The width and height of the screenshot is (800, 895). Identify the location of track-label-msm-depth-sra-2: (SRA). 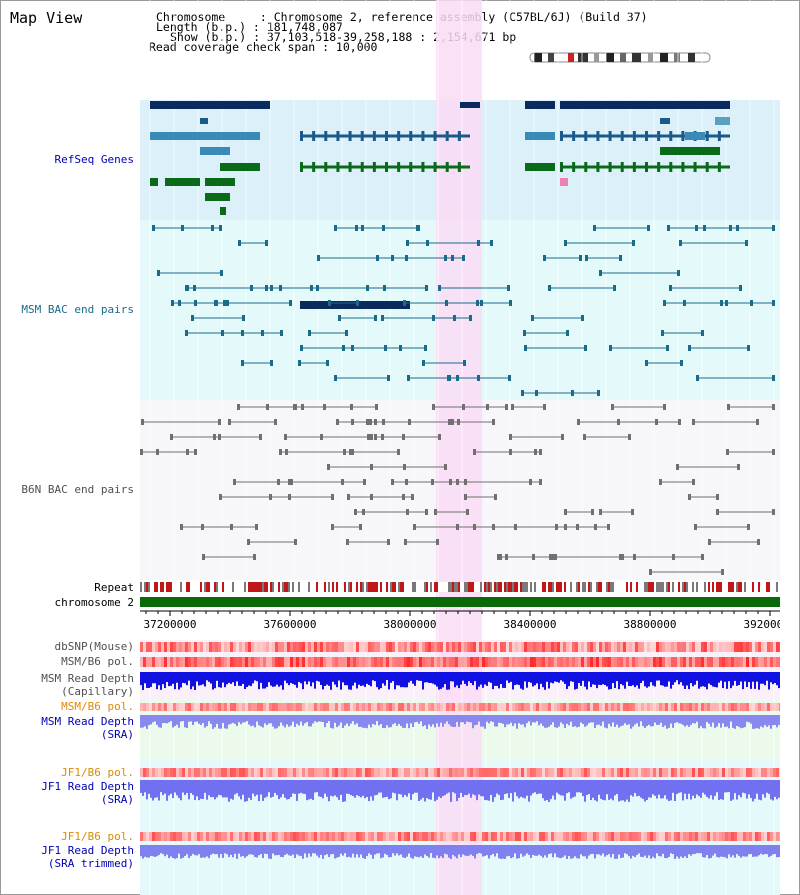
(117, 734).